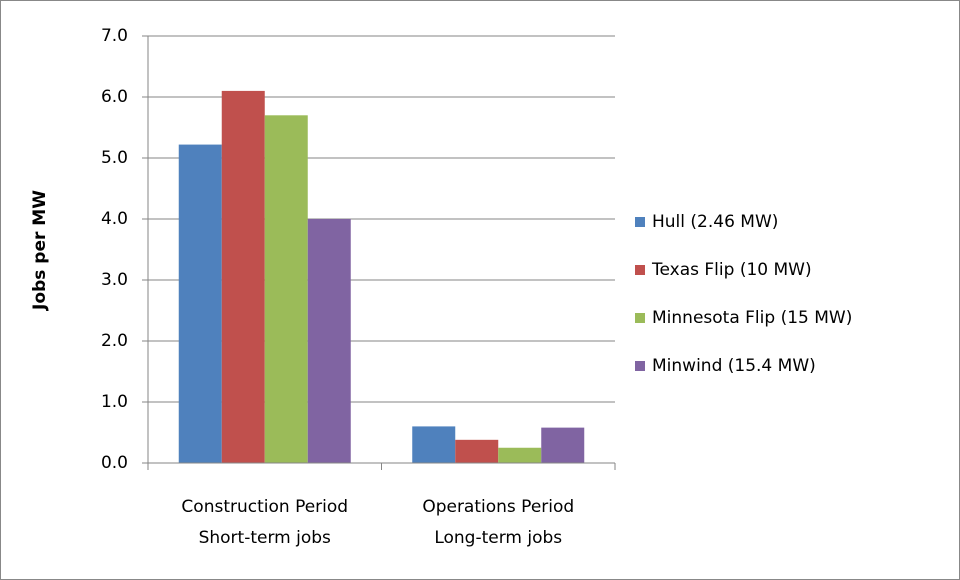  What do you see at coordinates (114, 36) in the screenshot?
I see `y-tick-label: 7.0` at bounding box center [114, 36].